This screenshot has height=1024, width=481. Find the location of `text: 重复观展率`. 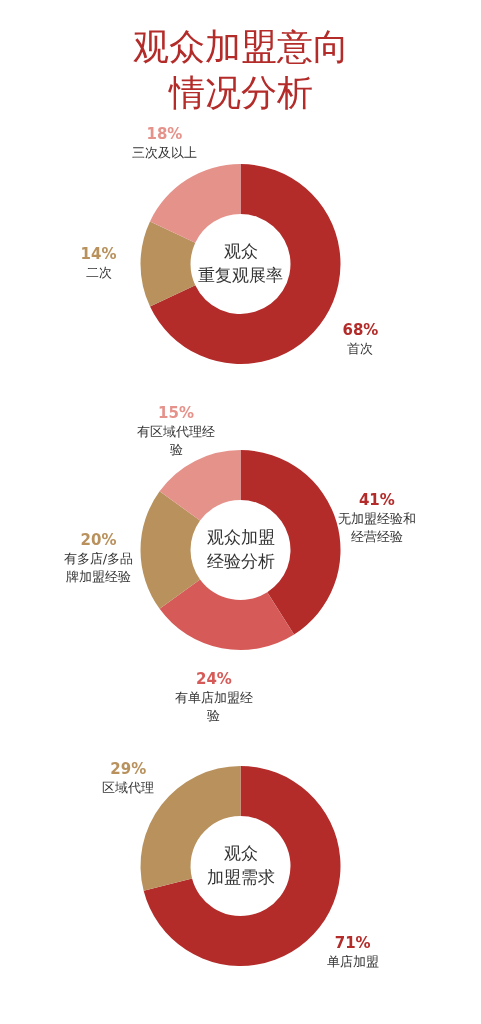

text: 重复观展率 is located at coordinates (240, 275).